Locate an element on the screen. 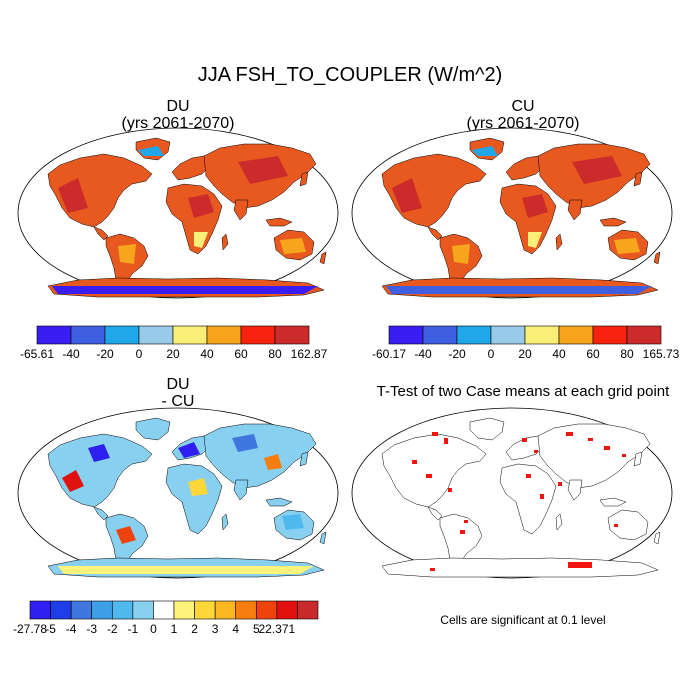 The width and height of the screenshot is (700, 700). colorbar-tick-label: -27.78 is located at coordinates (30, 629).